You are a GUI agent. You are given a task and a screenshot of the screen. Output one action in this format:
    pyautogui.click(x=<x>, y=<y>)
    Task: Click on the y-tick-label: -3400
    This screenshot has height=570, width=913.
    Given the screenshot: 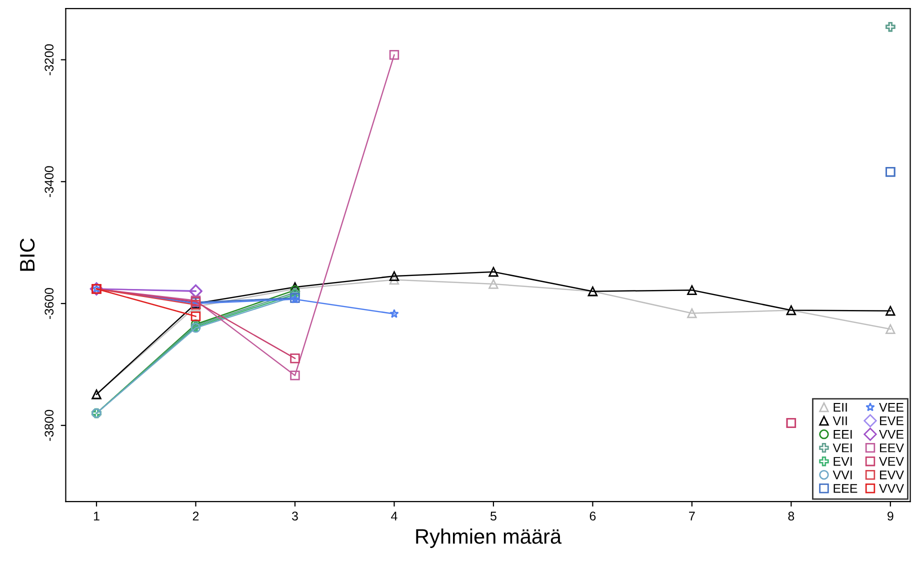 What is the action you would take?
    pyautogui.click(x=49, y=182)
    